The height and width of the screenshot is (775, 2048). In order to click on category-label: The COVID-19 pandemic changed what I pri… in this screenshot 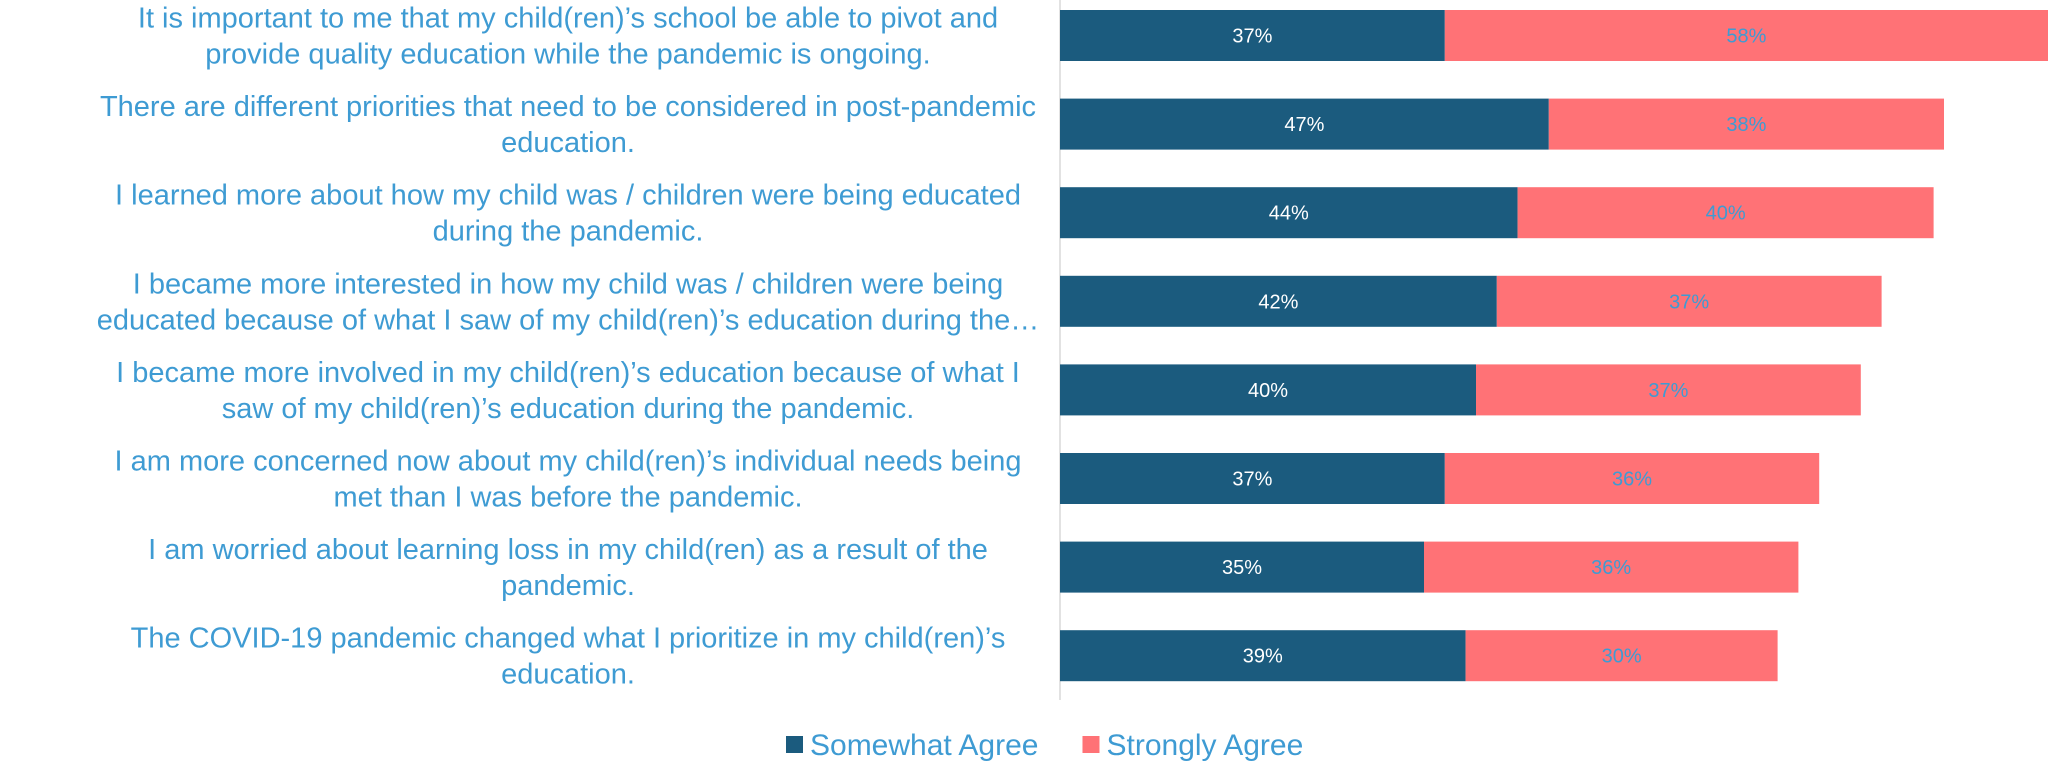, I will do `click(568, 657)`.